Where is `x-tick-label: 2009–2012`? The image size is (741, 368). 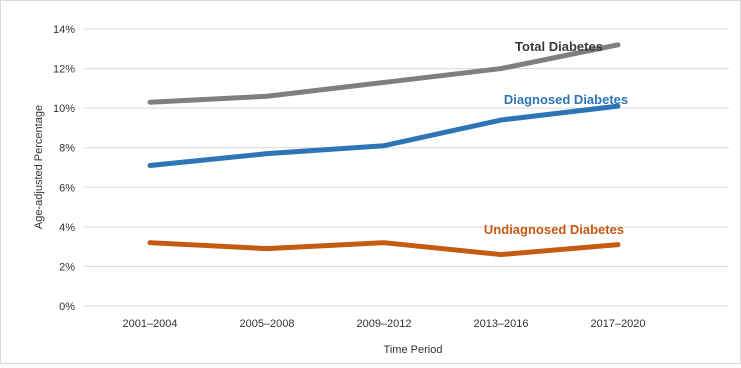
x-tick-label: 2009–2012 is located at coordinates (383, 324).